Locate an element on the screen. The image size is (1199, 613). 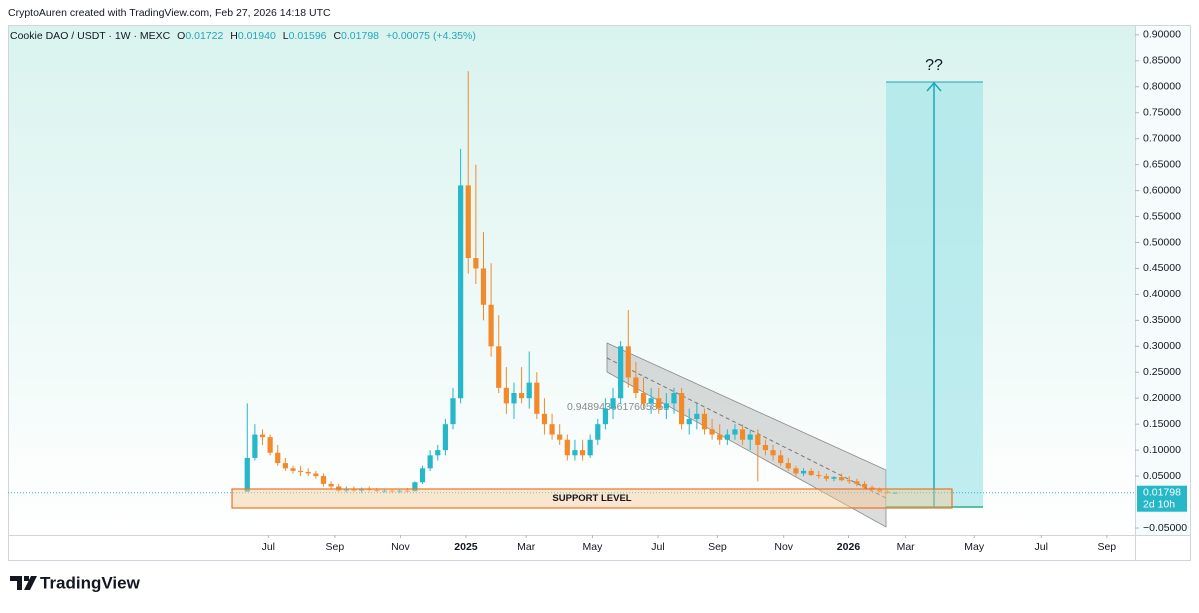
target-label: ?? is located at coordinates (934, 65).